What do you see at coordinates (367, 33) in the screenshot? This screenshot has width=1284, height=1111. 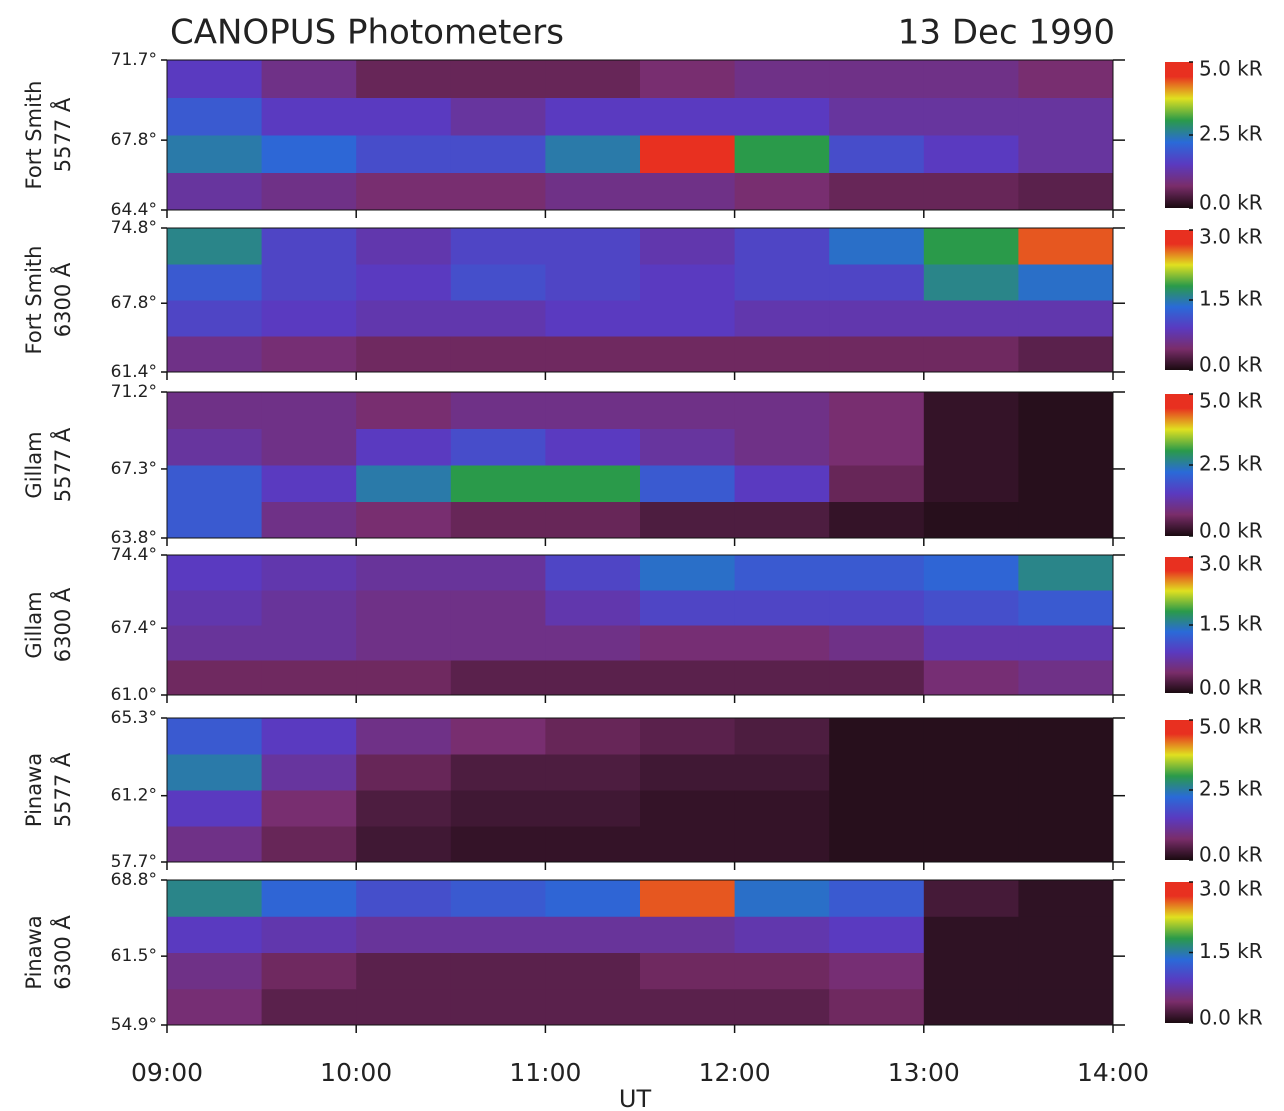 I see `chart-title: CANOPUS Photometers` at bounding box center [367, 33].